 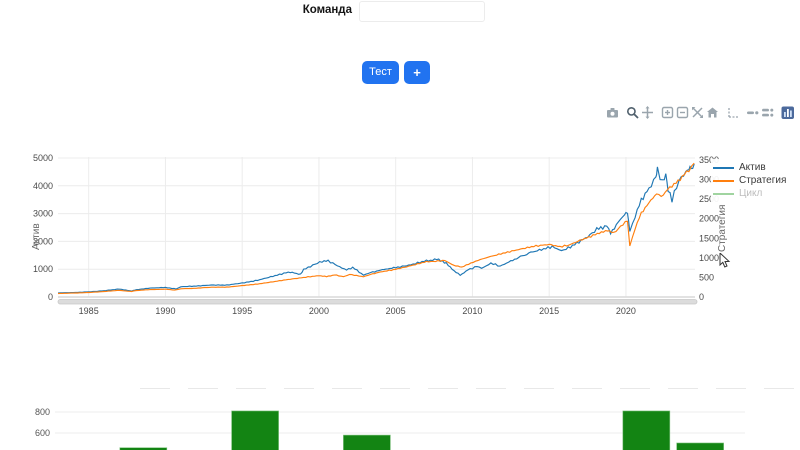 I want to click on svg-text: 2005, so click(x=396, y=311).